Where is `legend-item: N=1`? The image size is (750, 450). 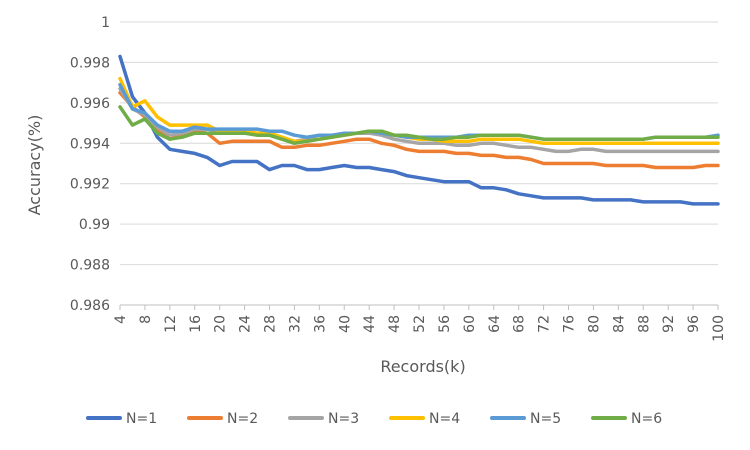
legend-item: N=1 is located at coordinates (121, 419).